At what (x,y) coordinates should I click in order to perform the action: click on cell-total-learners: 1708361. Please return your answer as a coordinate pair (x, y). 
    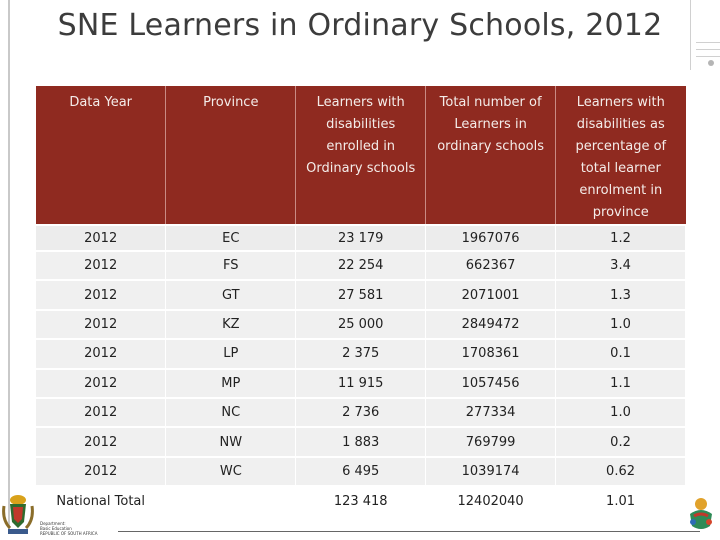
    Looking at the image, I should click on (491, 353).